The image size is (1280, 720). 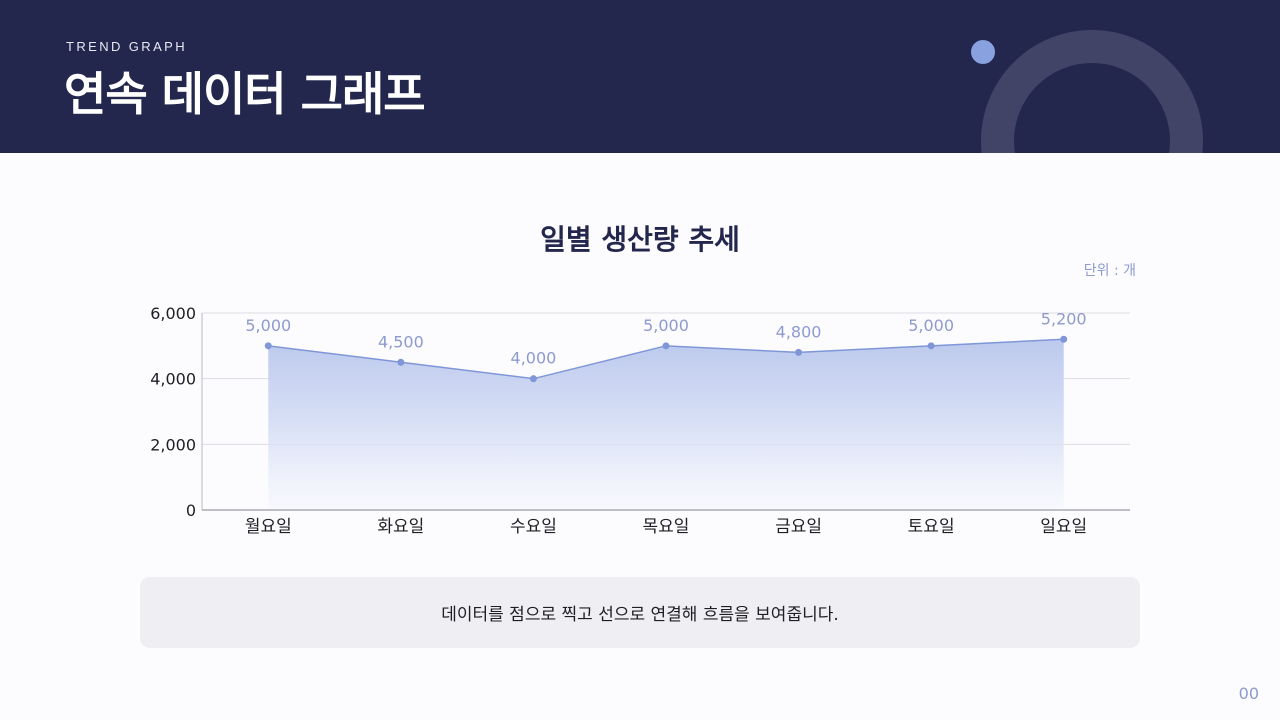 What do you see at coordinates (245, 94) in the screenshot?
I see `page-title: 연속 데이터 그래프` at bounding box center [245, 94].